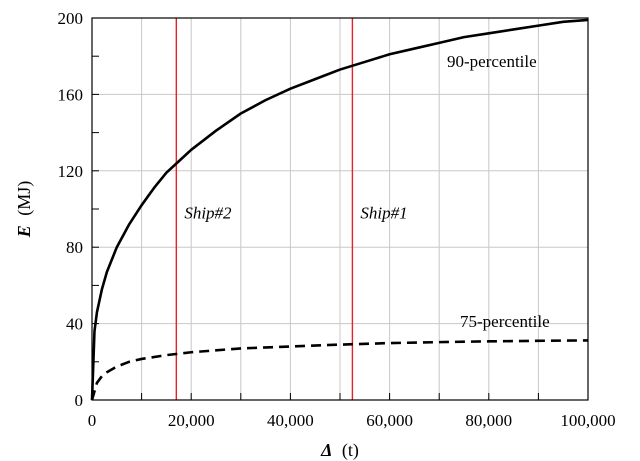 The height and width of the screenshot is (461, 640). Describe the element at coordinates (505, 321) in the screenshot. I see `series-label-75-percentile: 75-percentile` at that location.